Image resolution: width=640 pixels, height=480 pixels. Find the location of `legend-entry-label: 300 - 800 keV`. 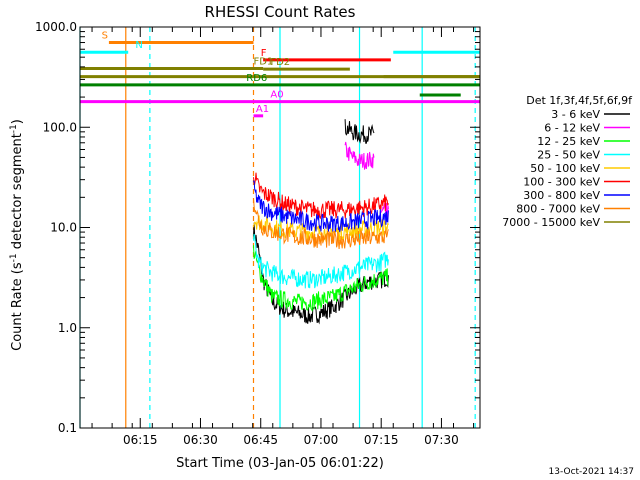

legend-entry-label: 300 - 800 keV is located at coordinates (561, 195).